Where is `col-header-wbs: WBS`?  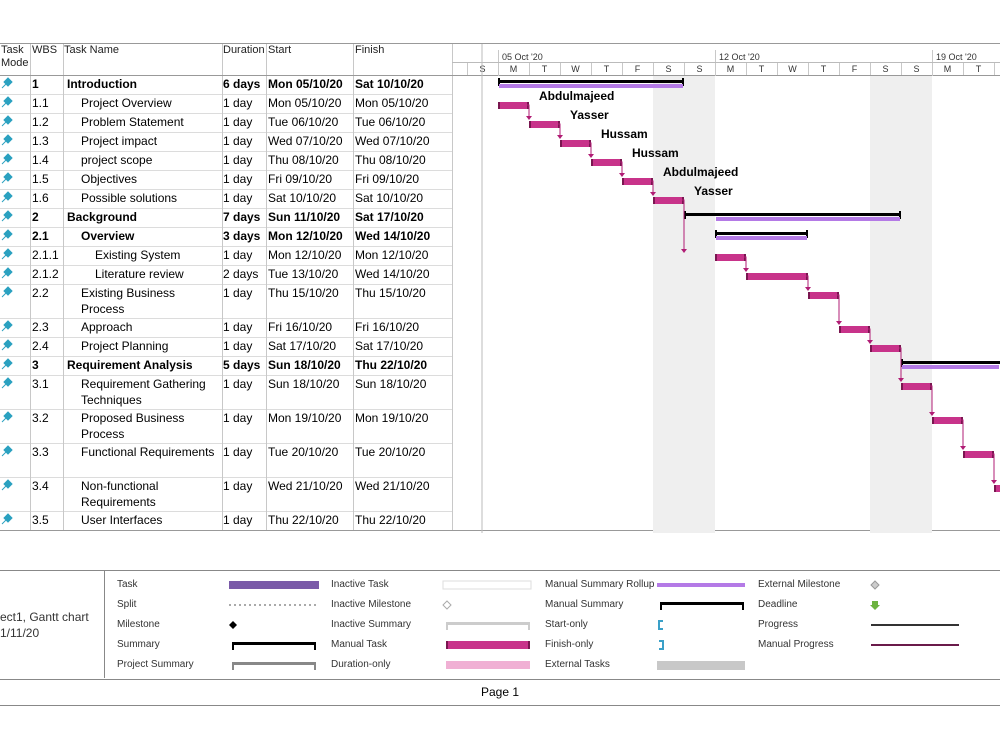
col-header-wbs: WBS is located at coordinates (45, 50).